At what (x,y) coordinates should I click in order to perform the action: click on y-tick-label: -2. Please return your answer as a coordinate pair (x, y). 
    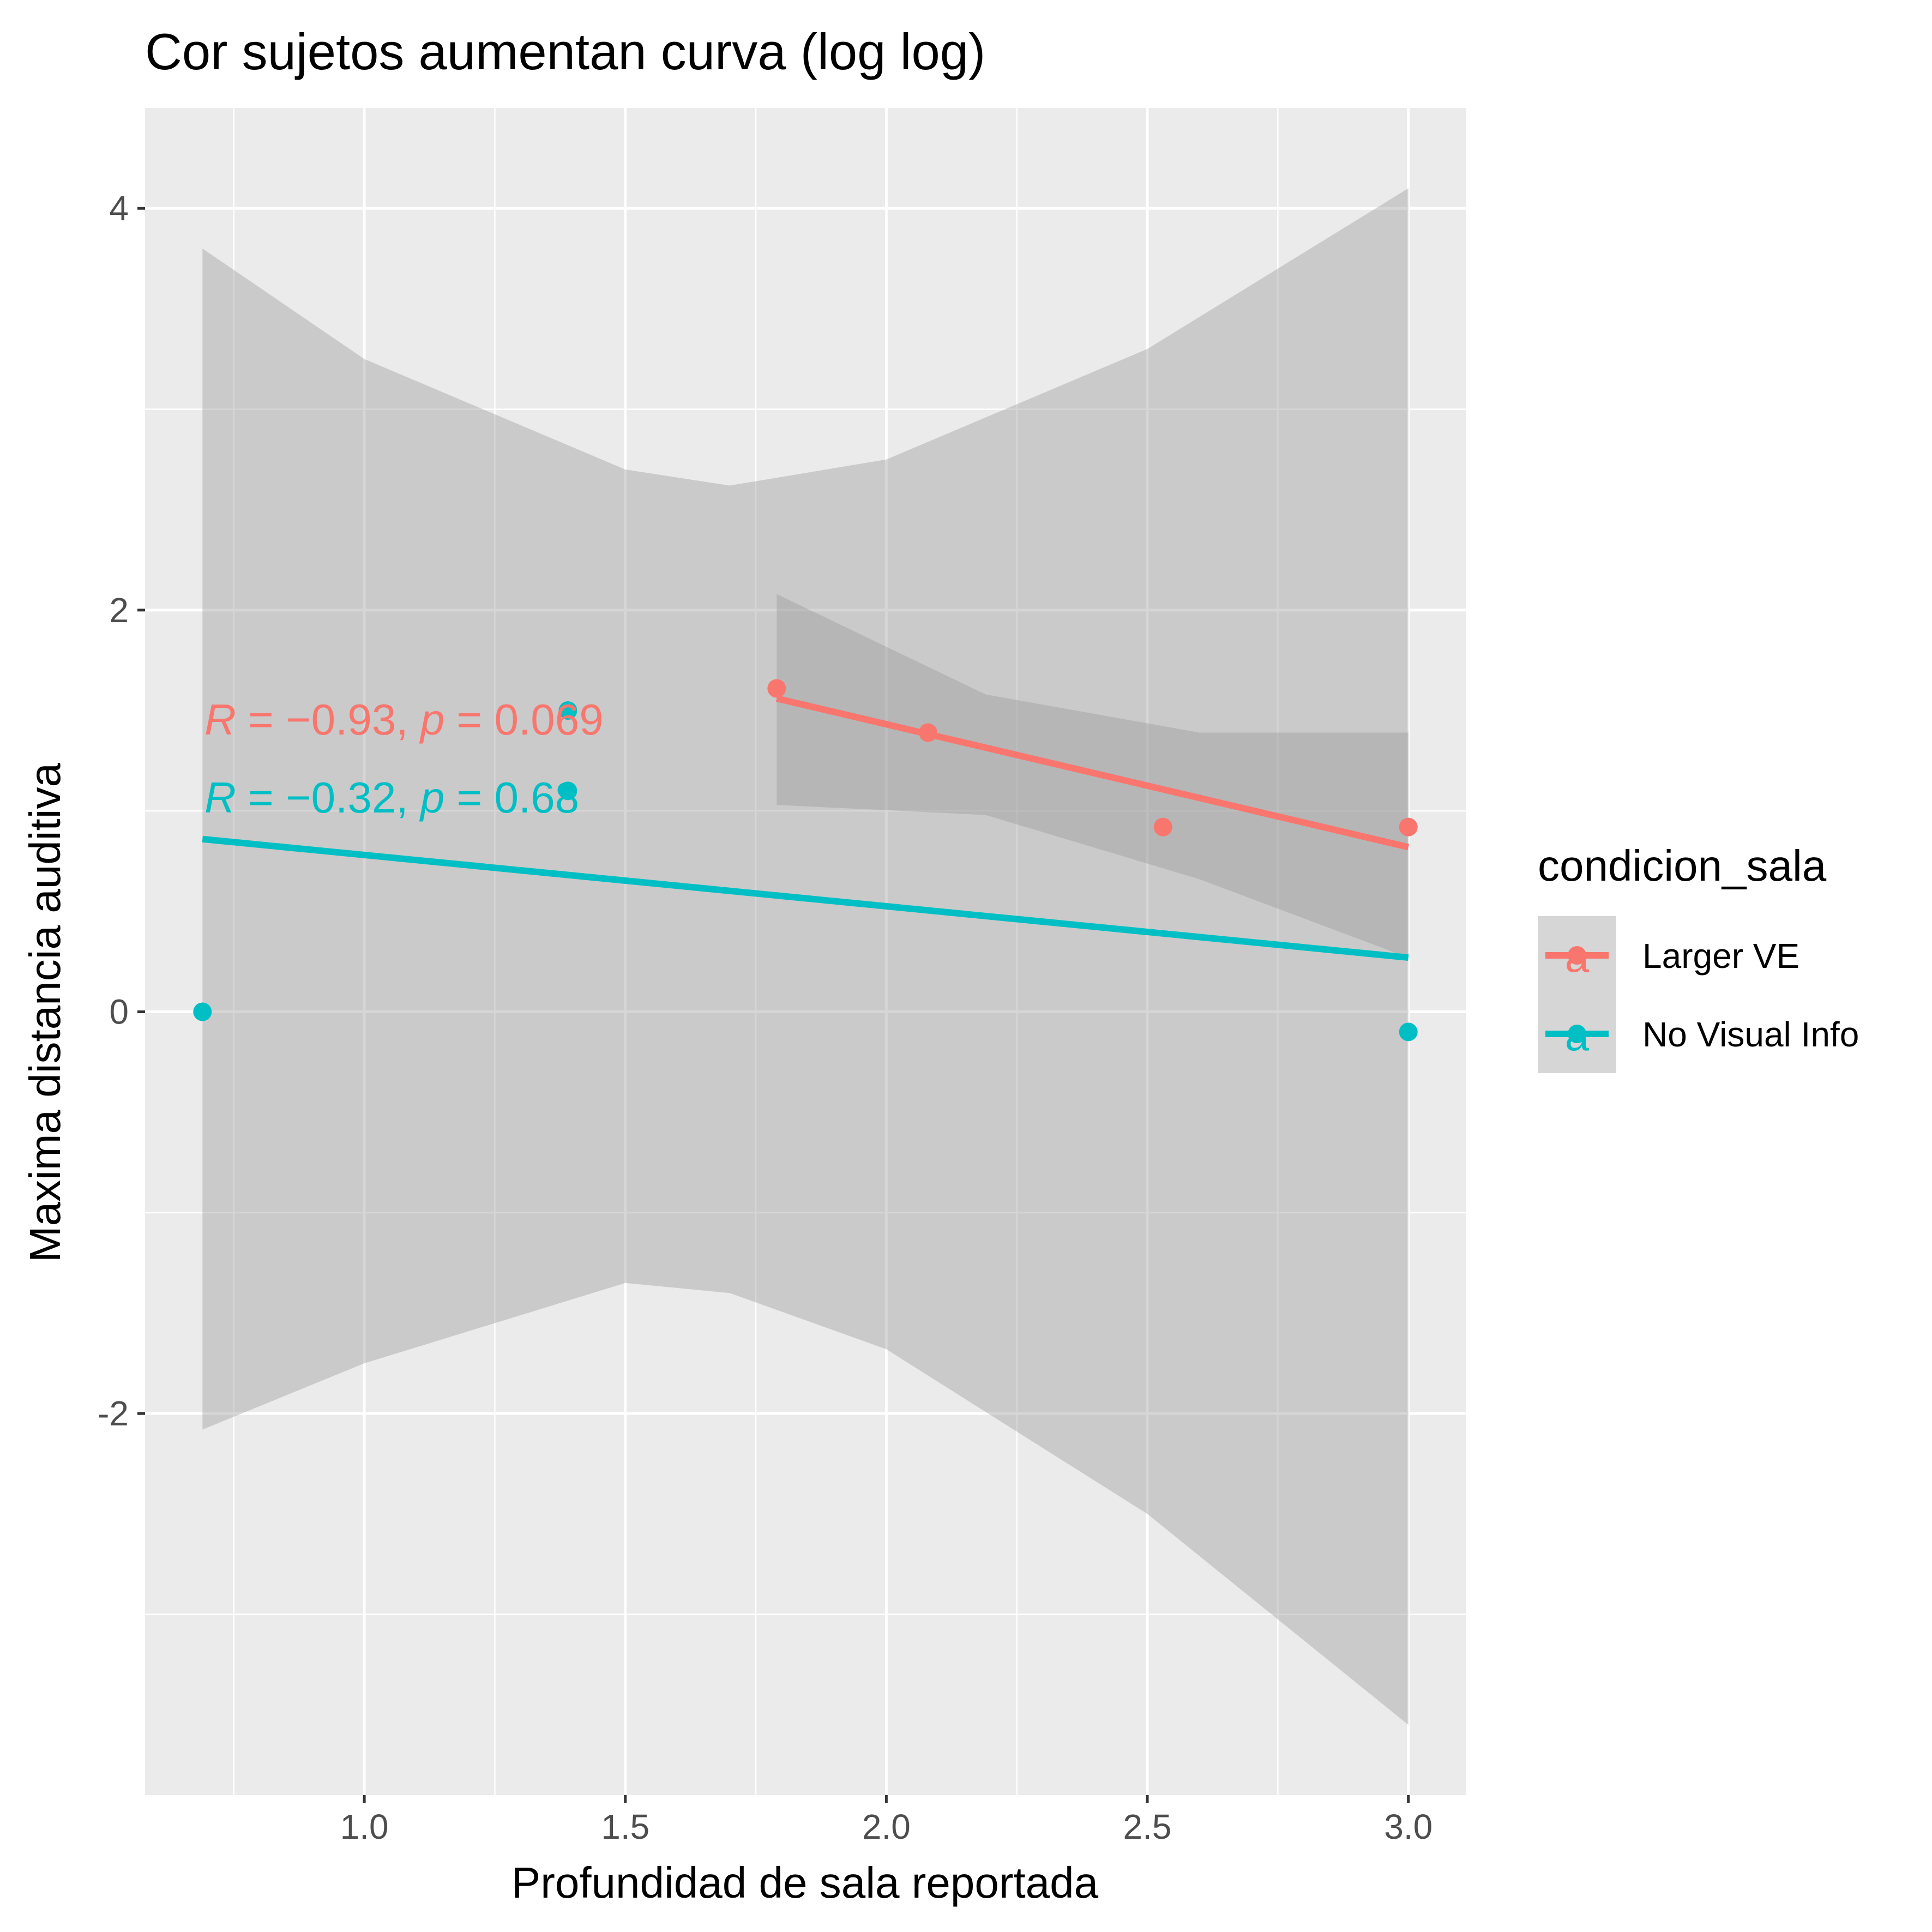
    Looking at the image, I should click on (113, 1413).